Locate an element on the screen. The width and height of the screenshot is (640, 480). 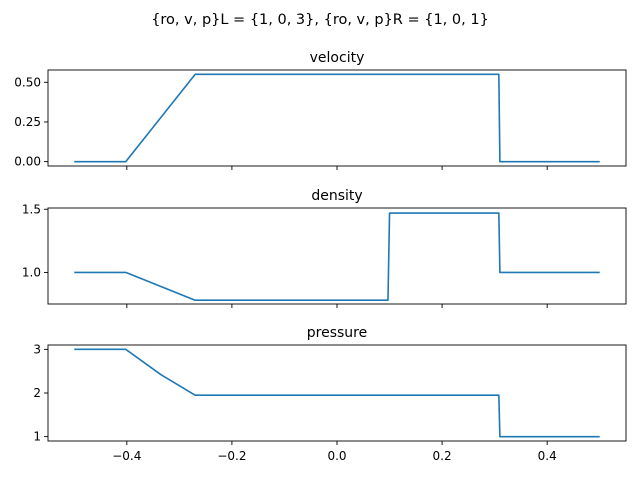
subplot-title: pressure is located at coordinates (337, 333).